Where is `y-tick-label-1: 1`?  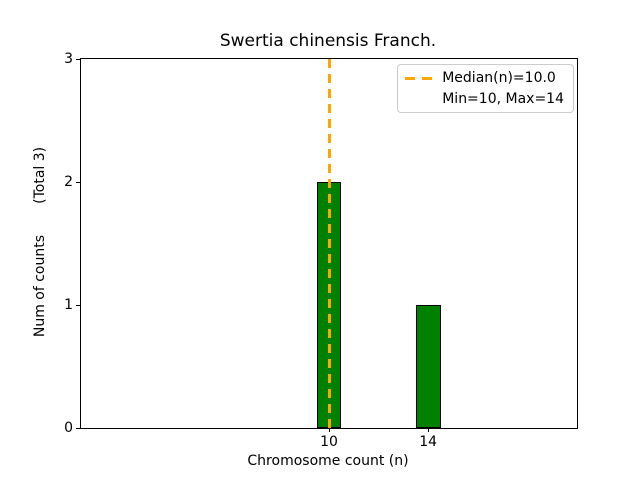 y-tick-label-1: 1 is located at coordinates (68, 305).